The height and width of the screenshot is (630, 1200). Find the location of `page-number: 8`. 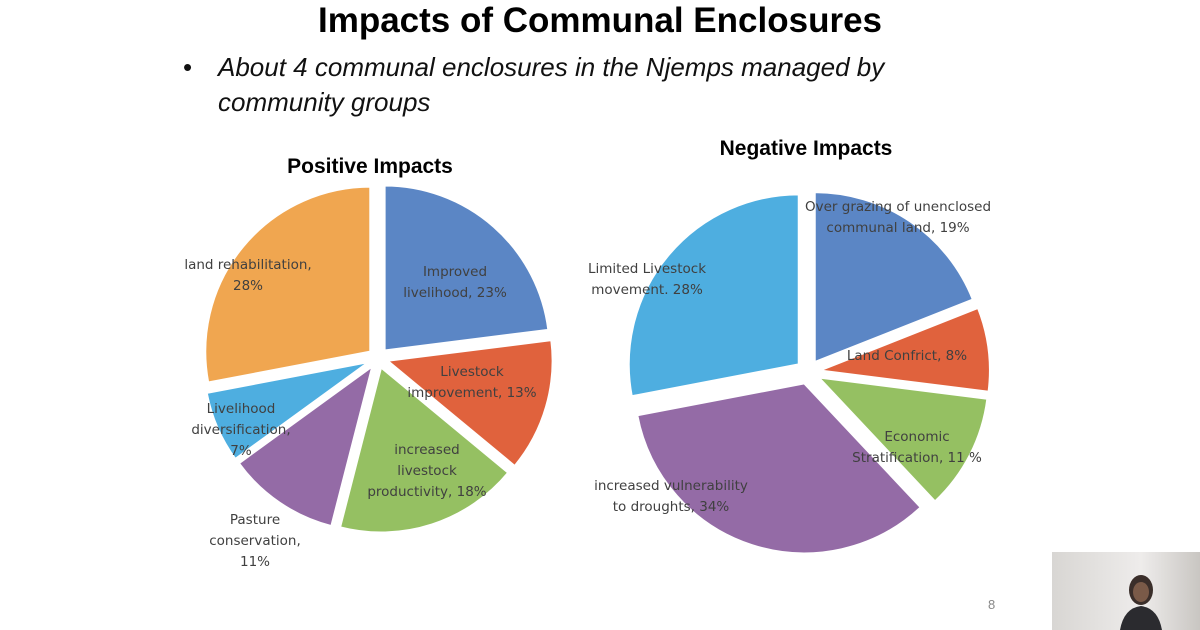

page-number: 8 is located at coordinates (992, 604).